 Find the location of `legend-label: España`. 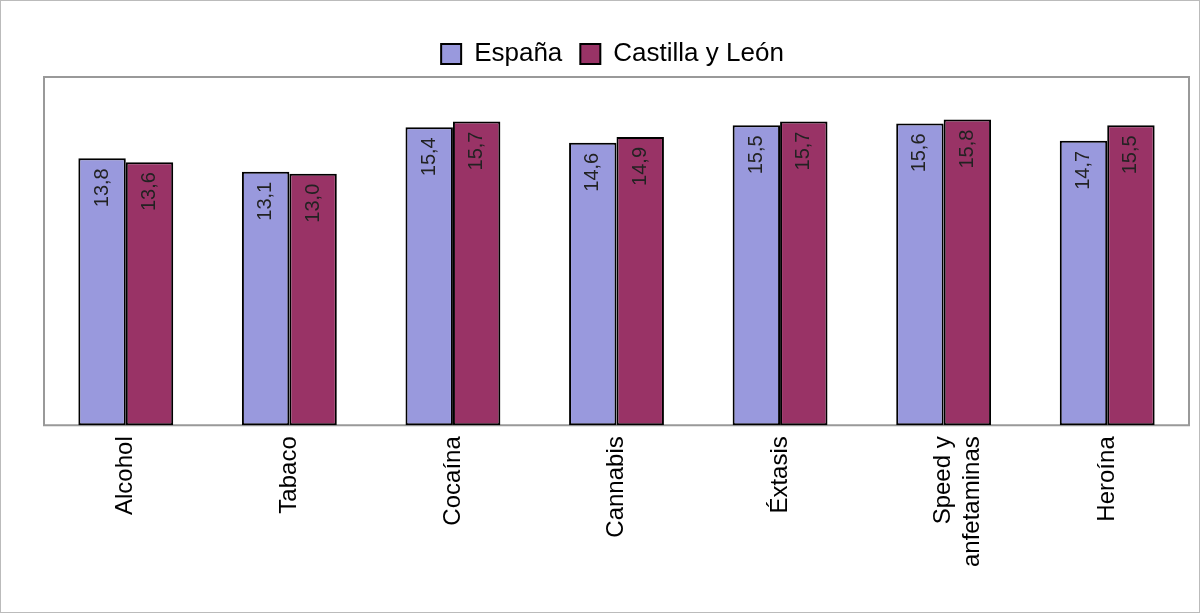

legend-label: España is located at coordinates (518, 52).